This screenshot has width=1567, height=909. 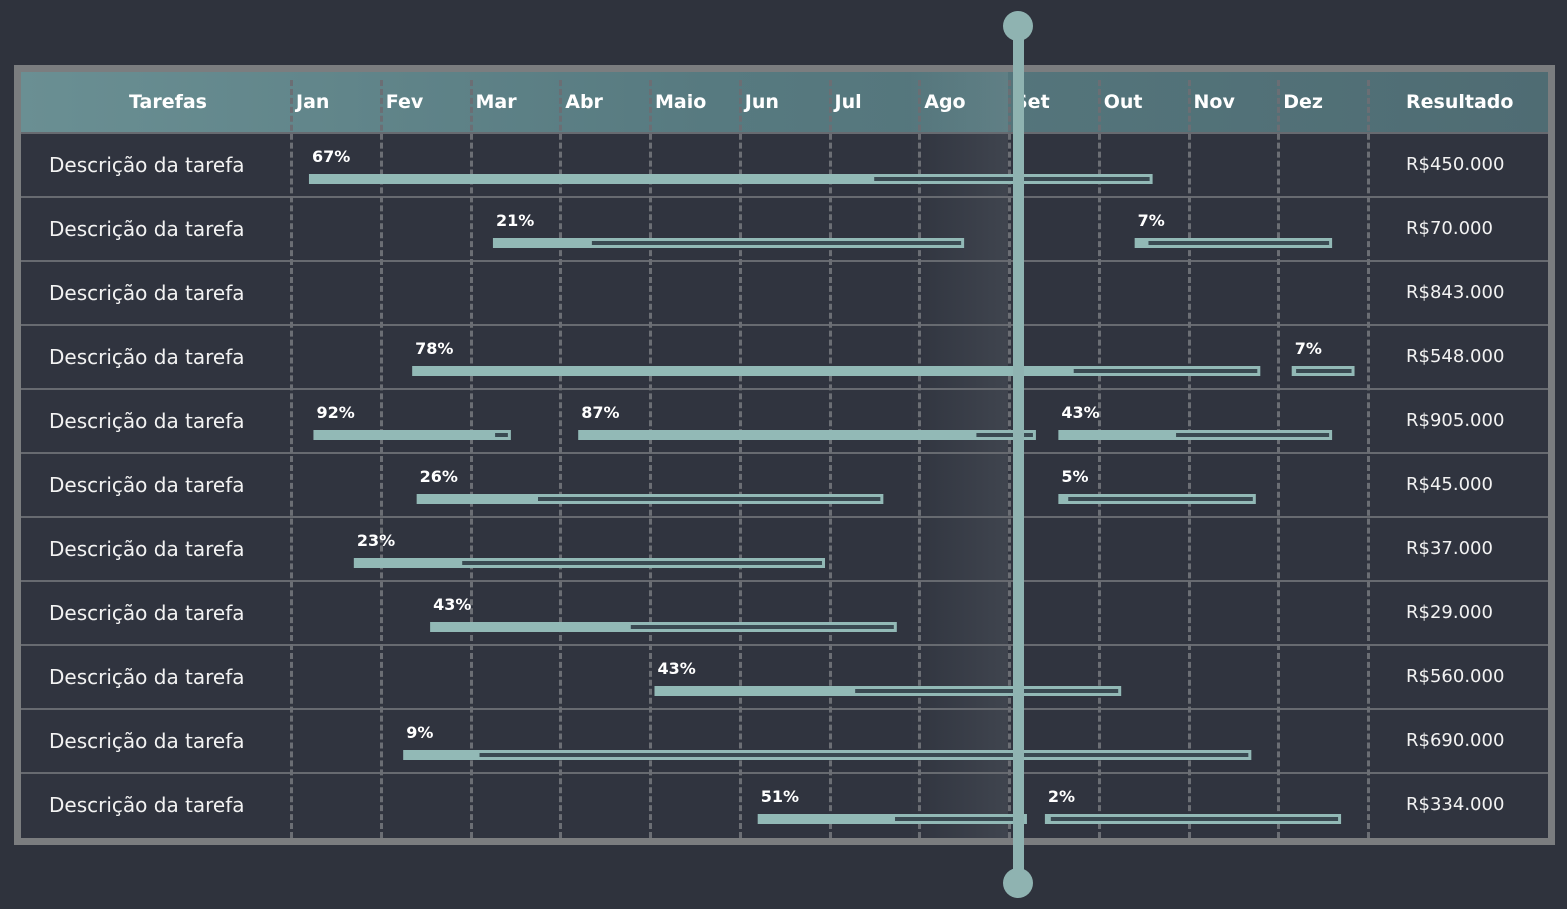 I want to click on progress-label: 7%, so click(x=1151, y=220).